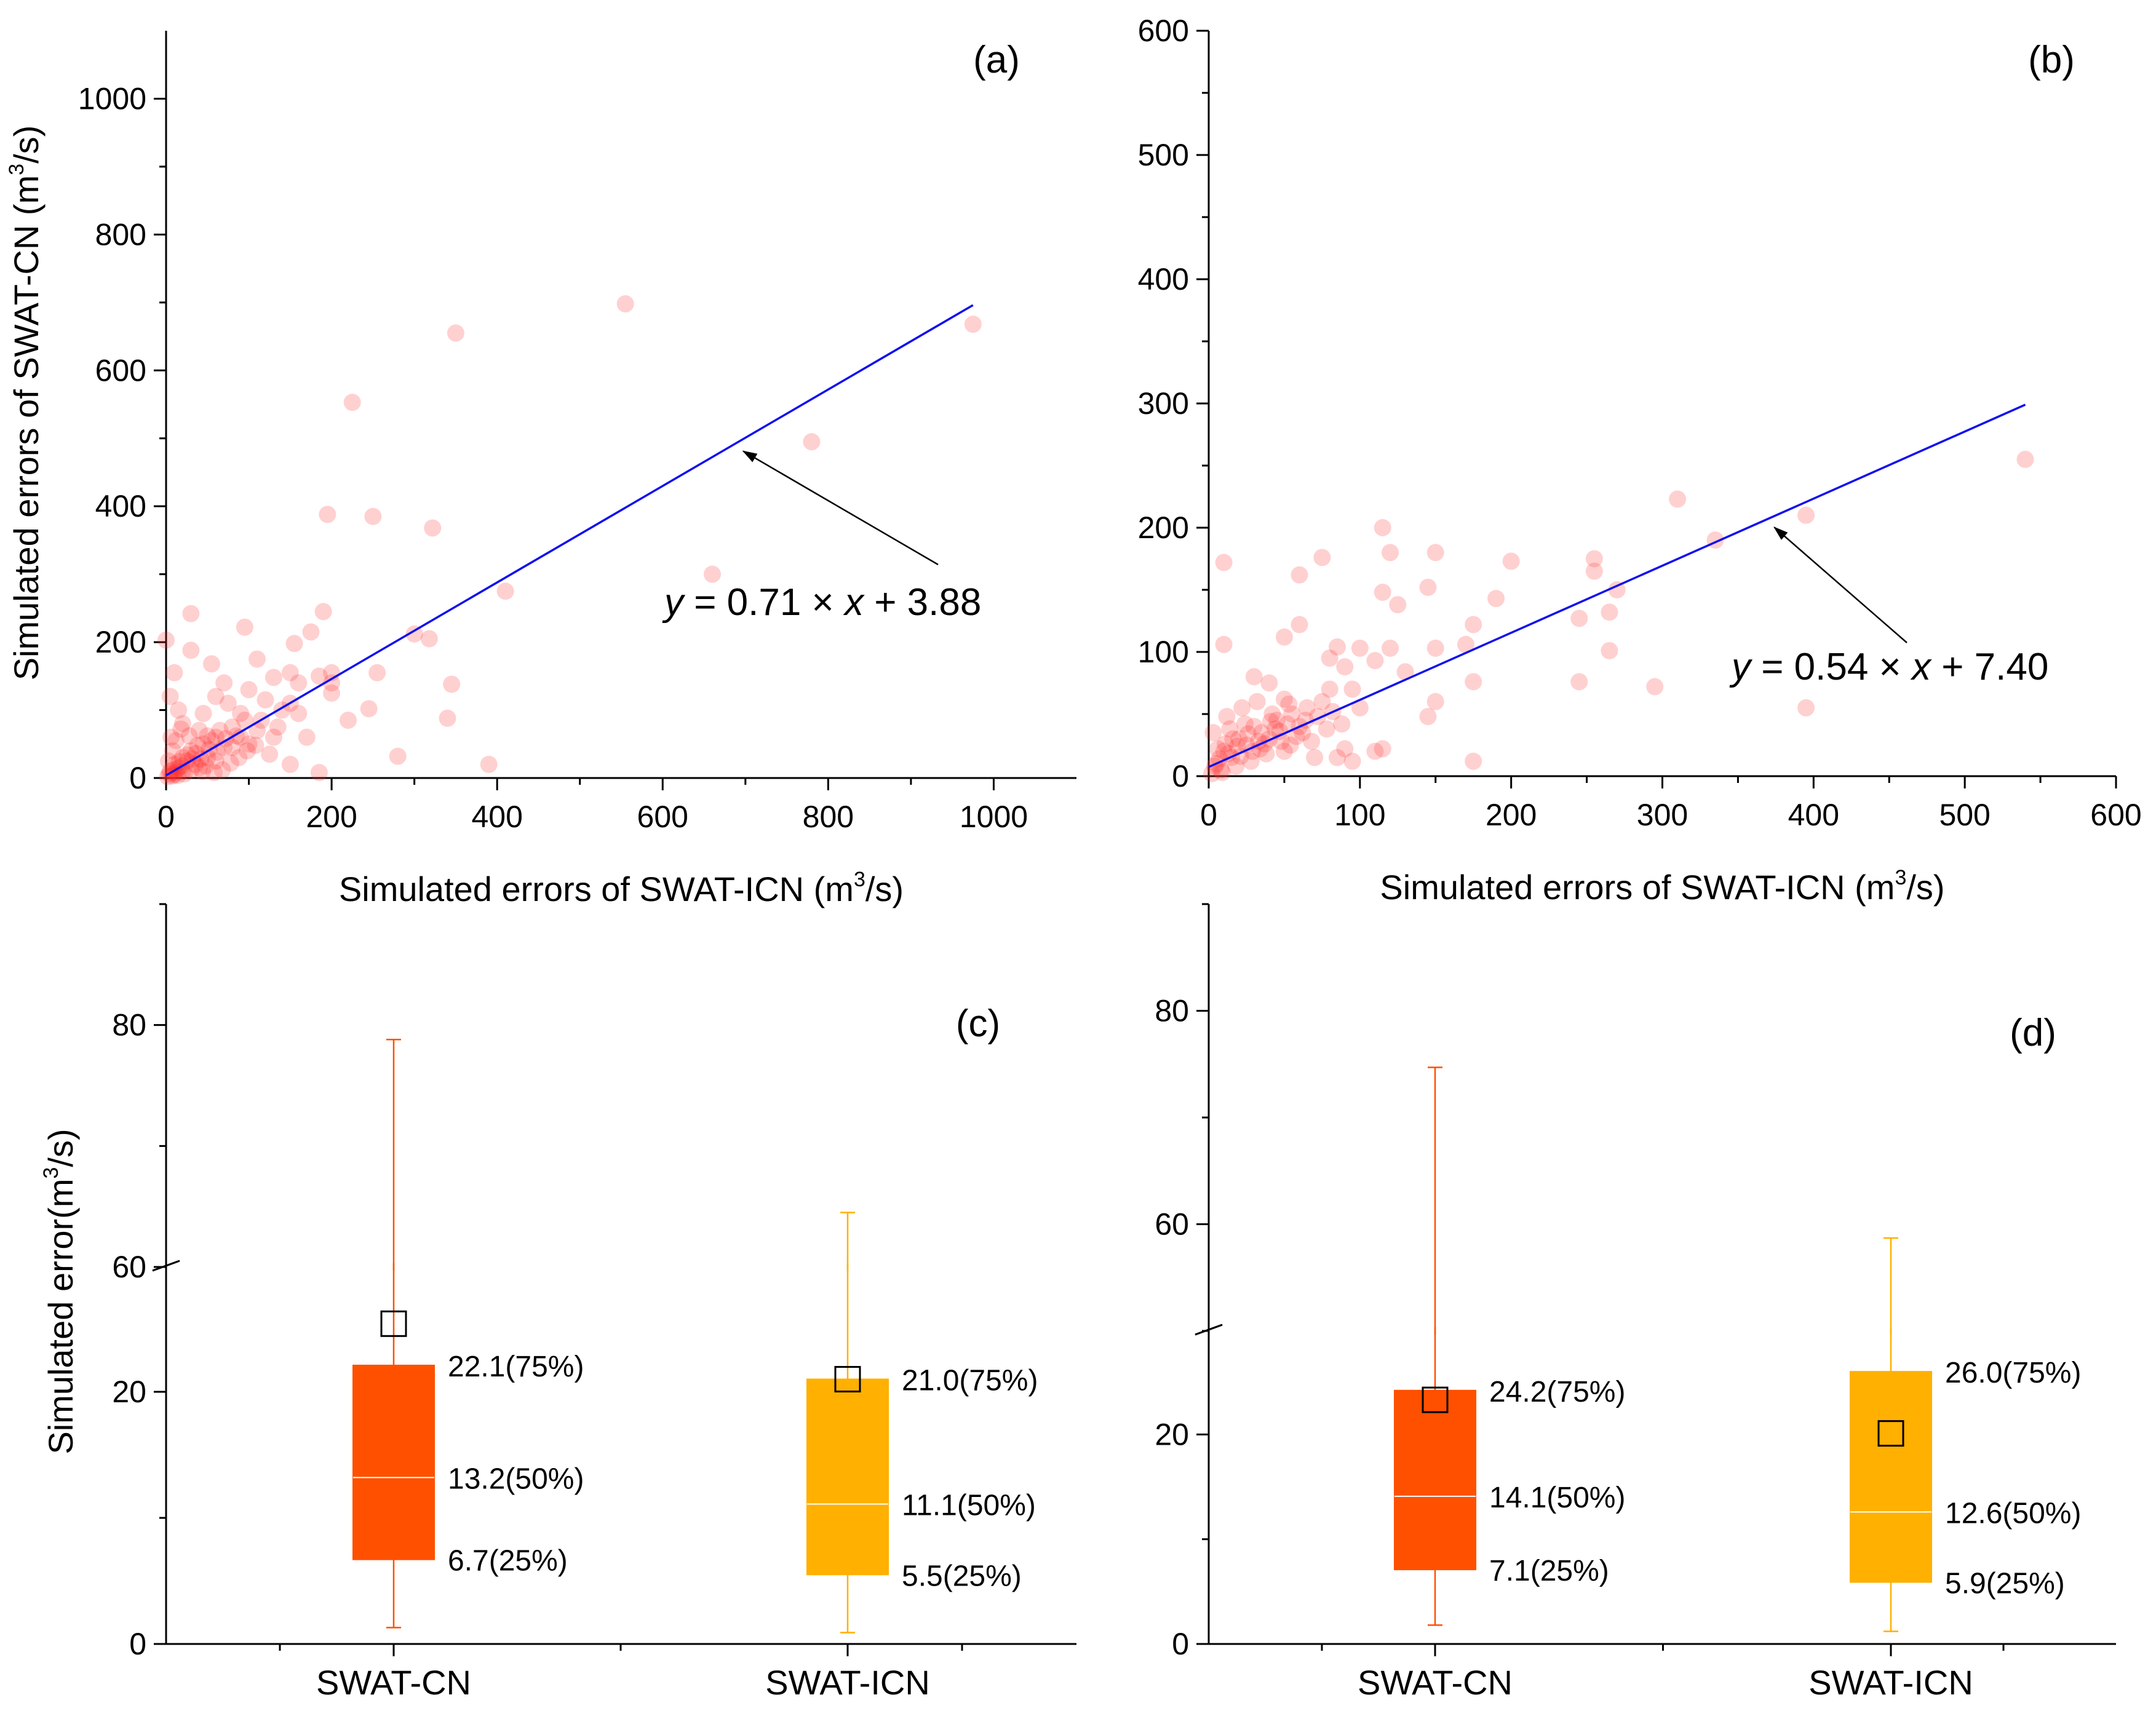  I want to click on panel-label-a: (a), so click(996, 60).